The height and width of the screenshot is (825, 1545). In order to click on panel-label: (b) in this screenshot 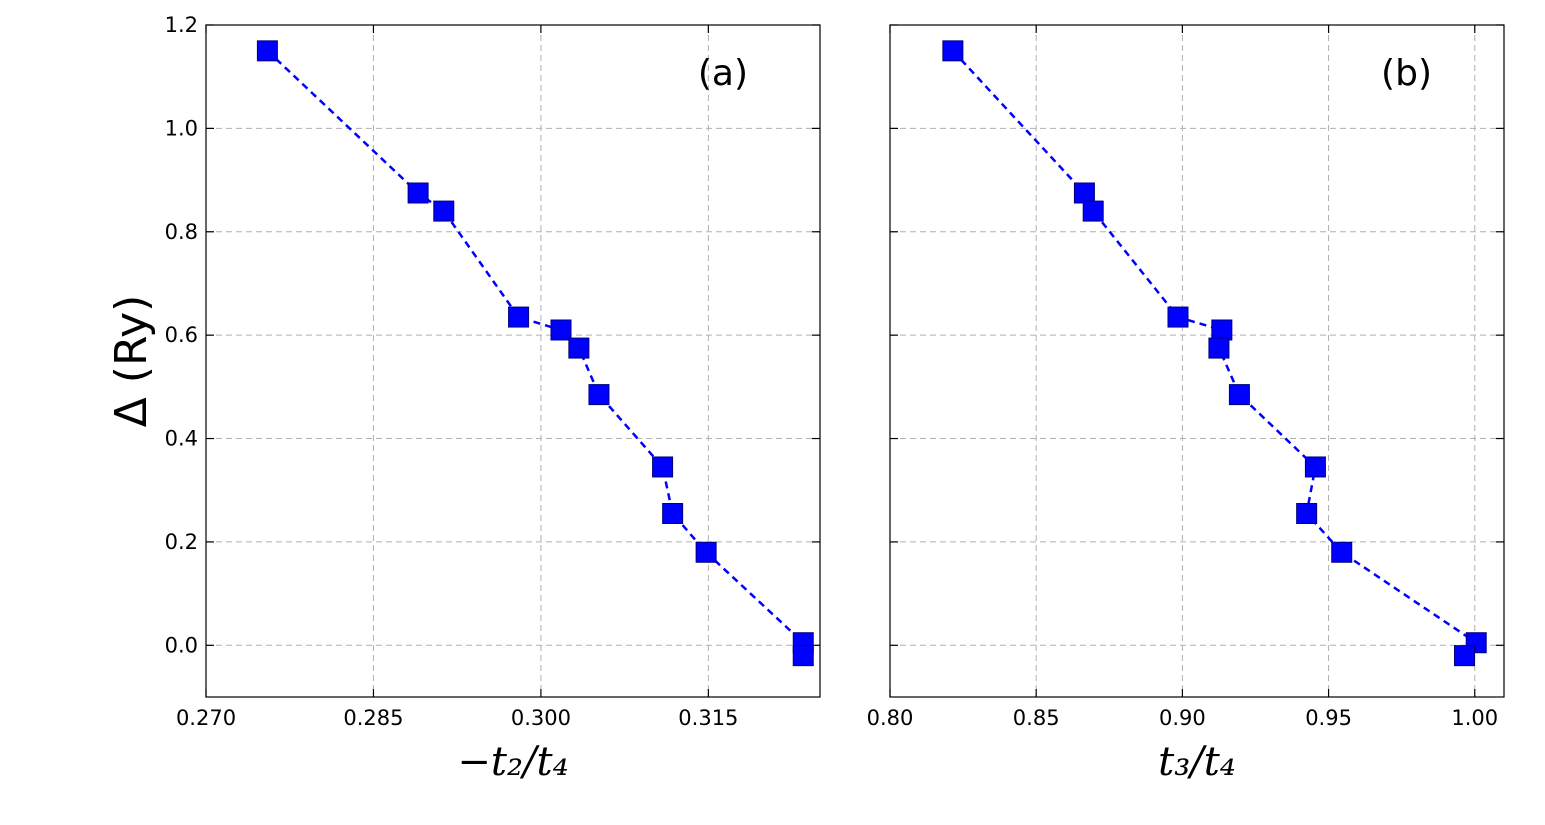, I will do `click(1406, 73)`.